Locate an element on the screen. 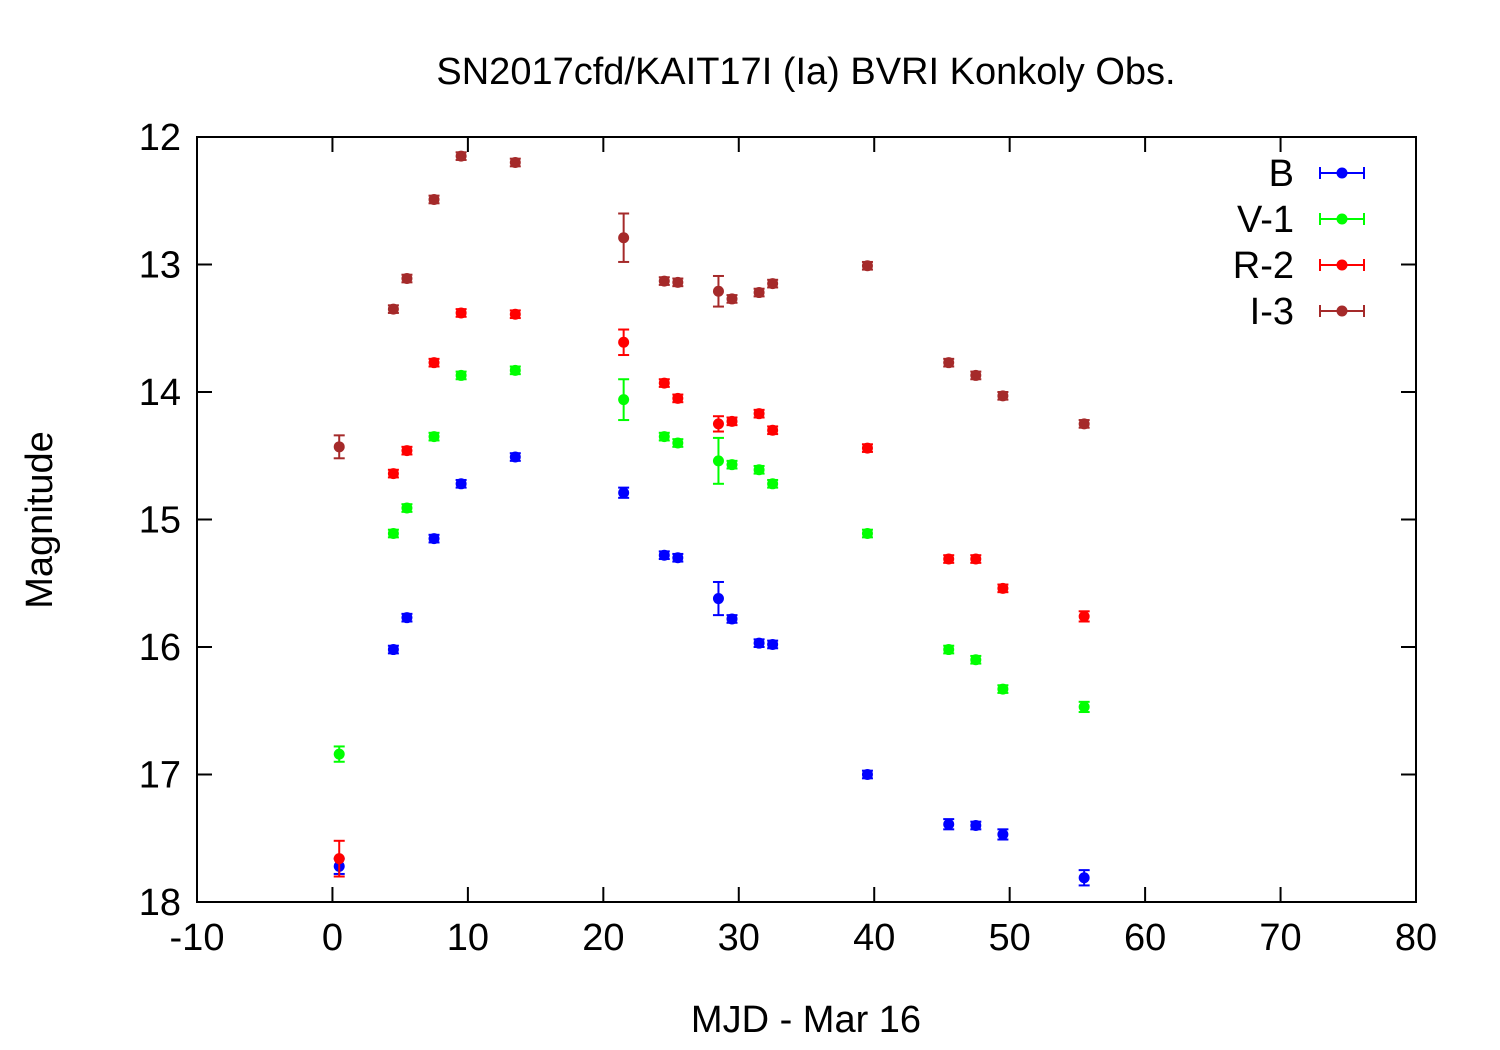 This screenshot has width=1500, height=1050. x-tick-label: 10 is located at coordinates (468, 938).